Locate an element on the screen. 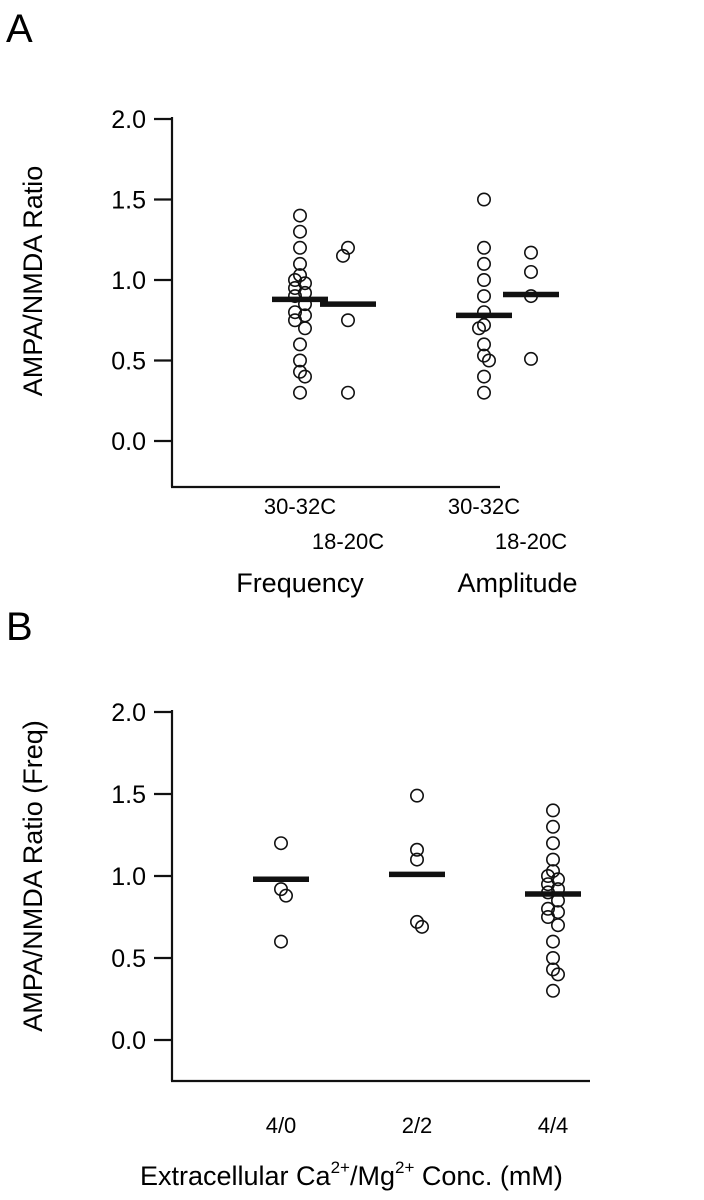 This screenshot has width=704, height=1200. panel-b-y-ticks: 0.0 0.5 1.0 1.5 2.0 is located at coordinates (141, 877).